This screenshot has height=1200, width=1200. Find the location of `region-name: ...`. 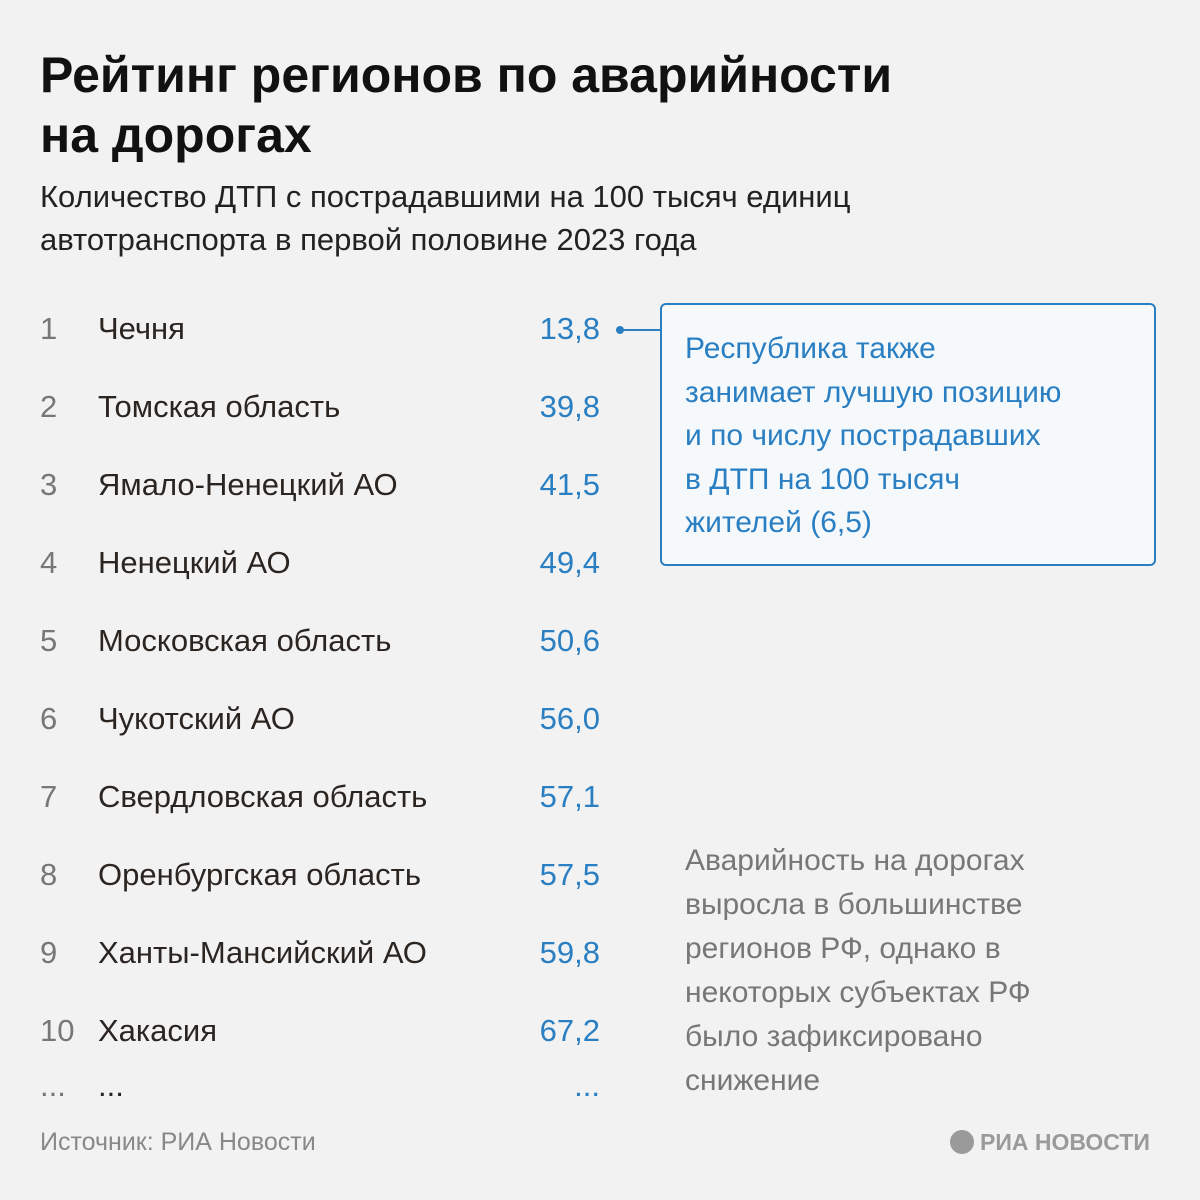

region-name: ... is located at coordinates (111, 1085).